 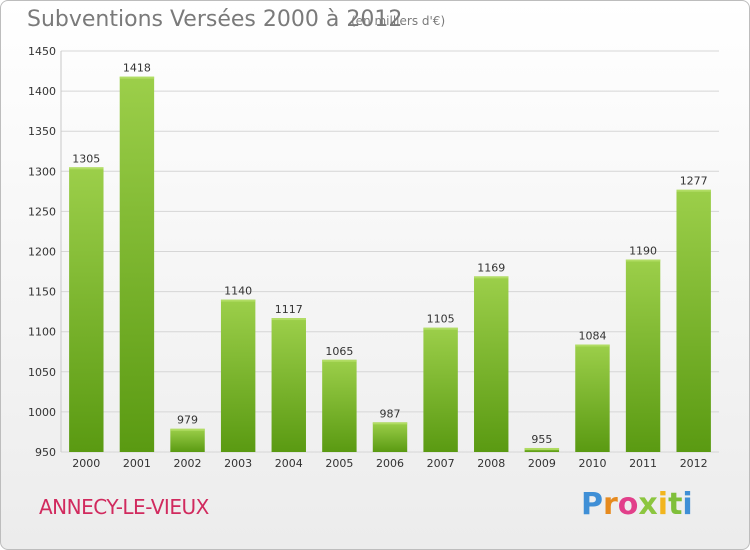 I want to click on y-tick-label: 1100, so click(x=42, y=332).